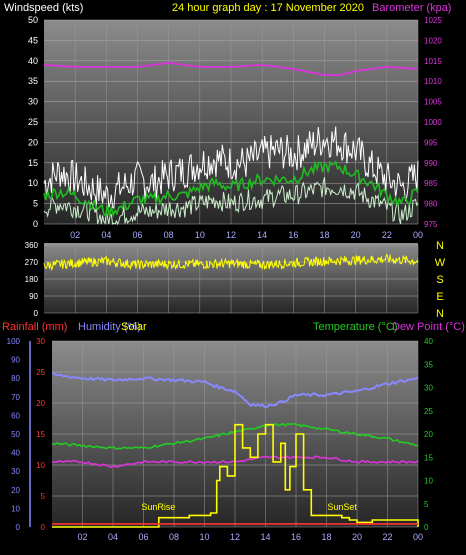 Image resolution: width=466 pixels, height=555 pixels. I want to click on compass-label: E, so click(439, 297).